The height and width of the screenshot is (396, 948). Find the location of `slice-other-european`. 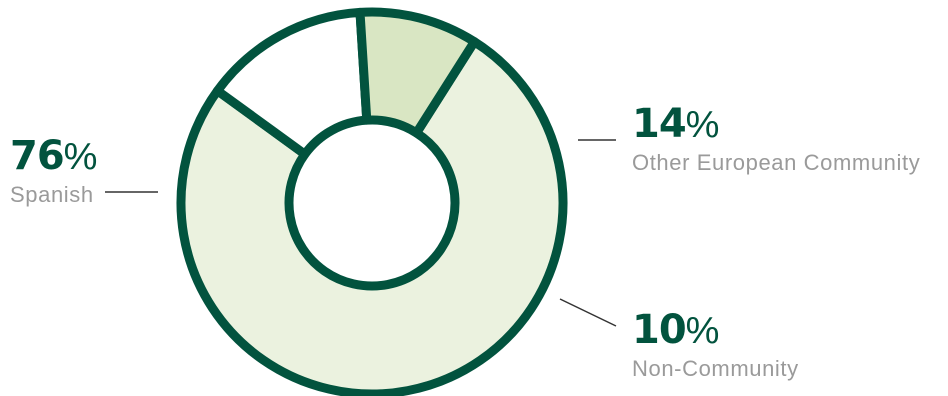

slice-other-european is located at coordinates (292, 83).